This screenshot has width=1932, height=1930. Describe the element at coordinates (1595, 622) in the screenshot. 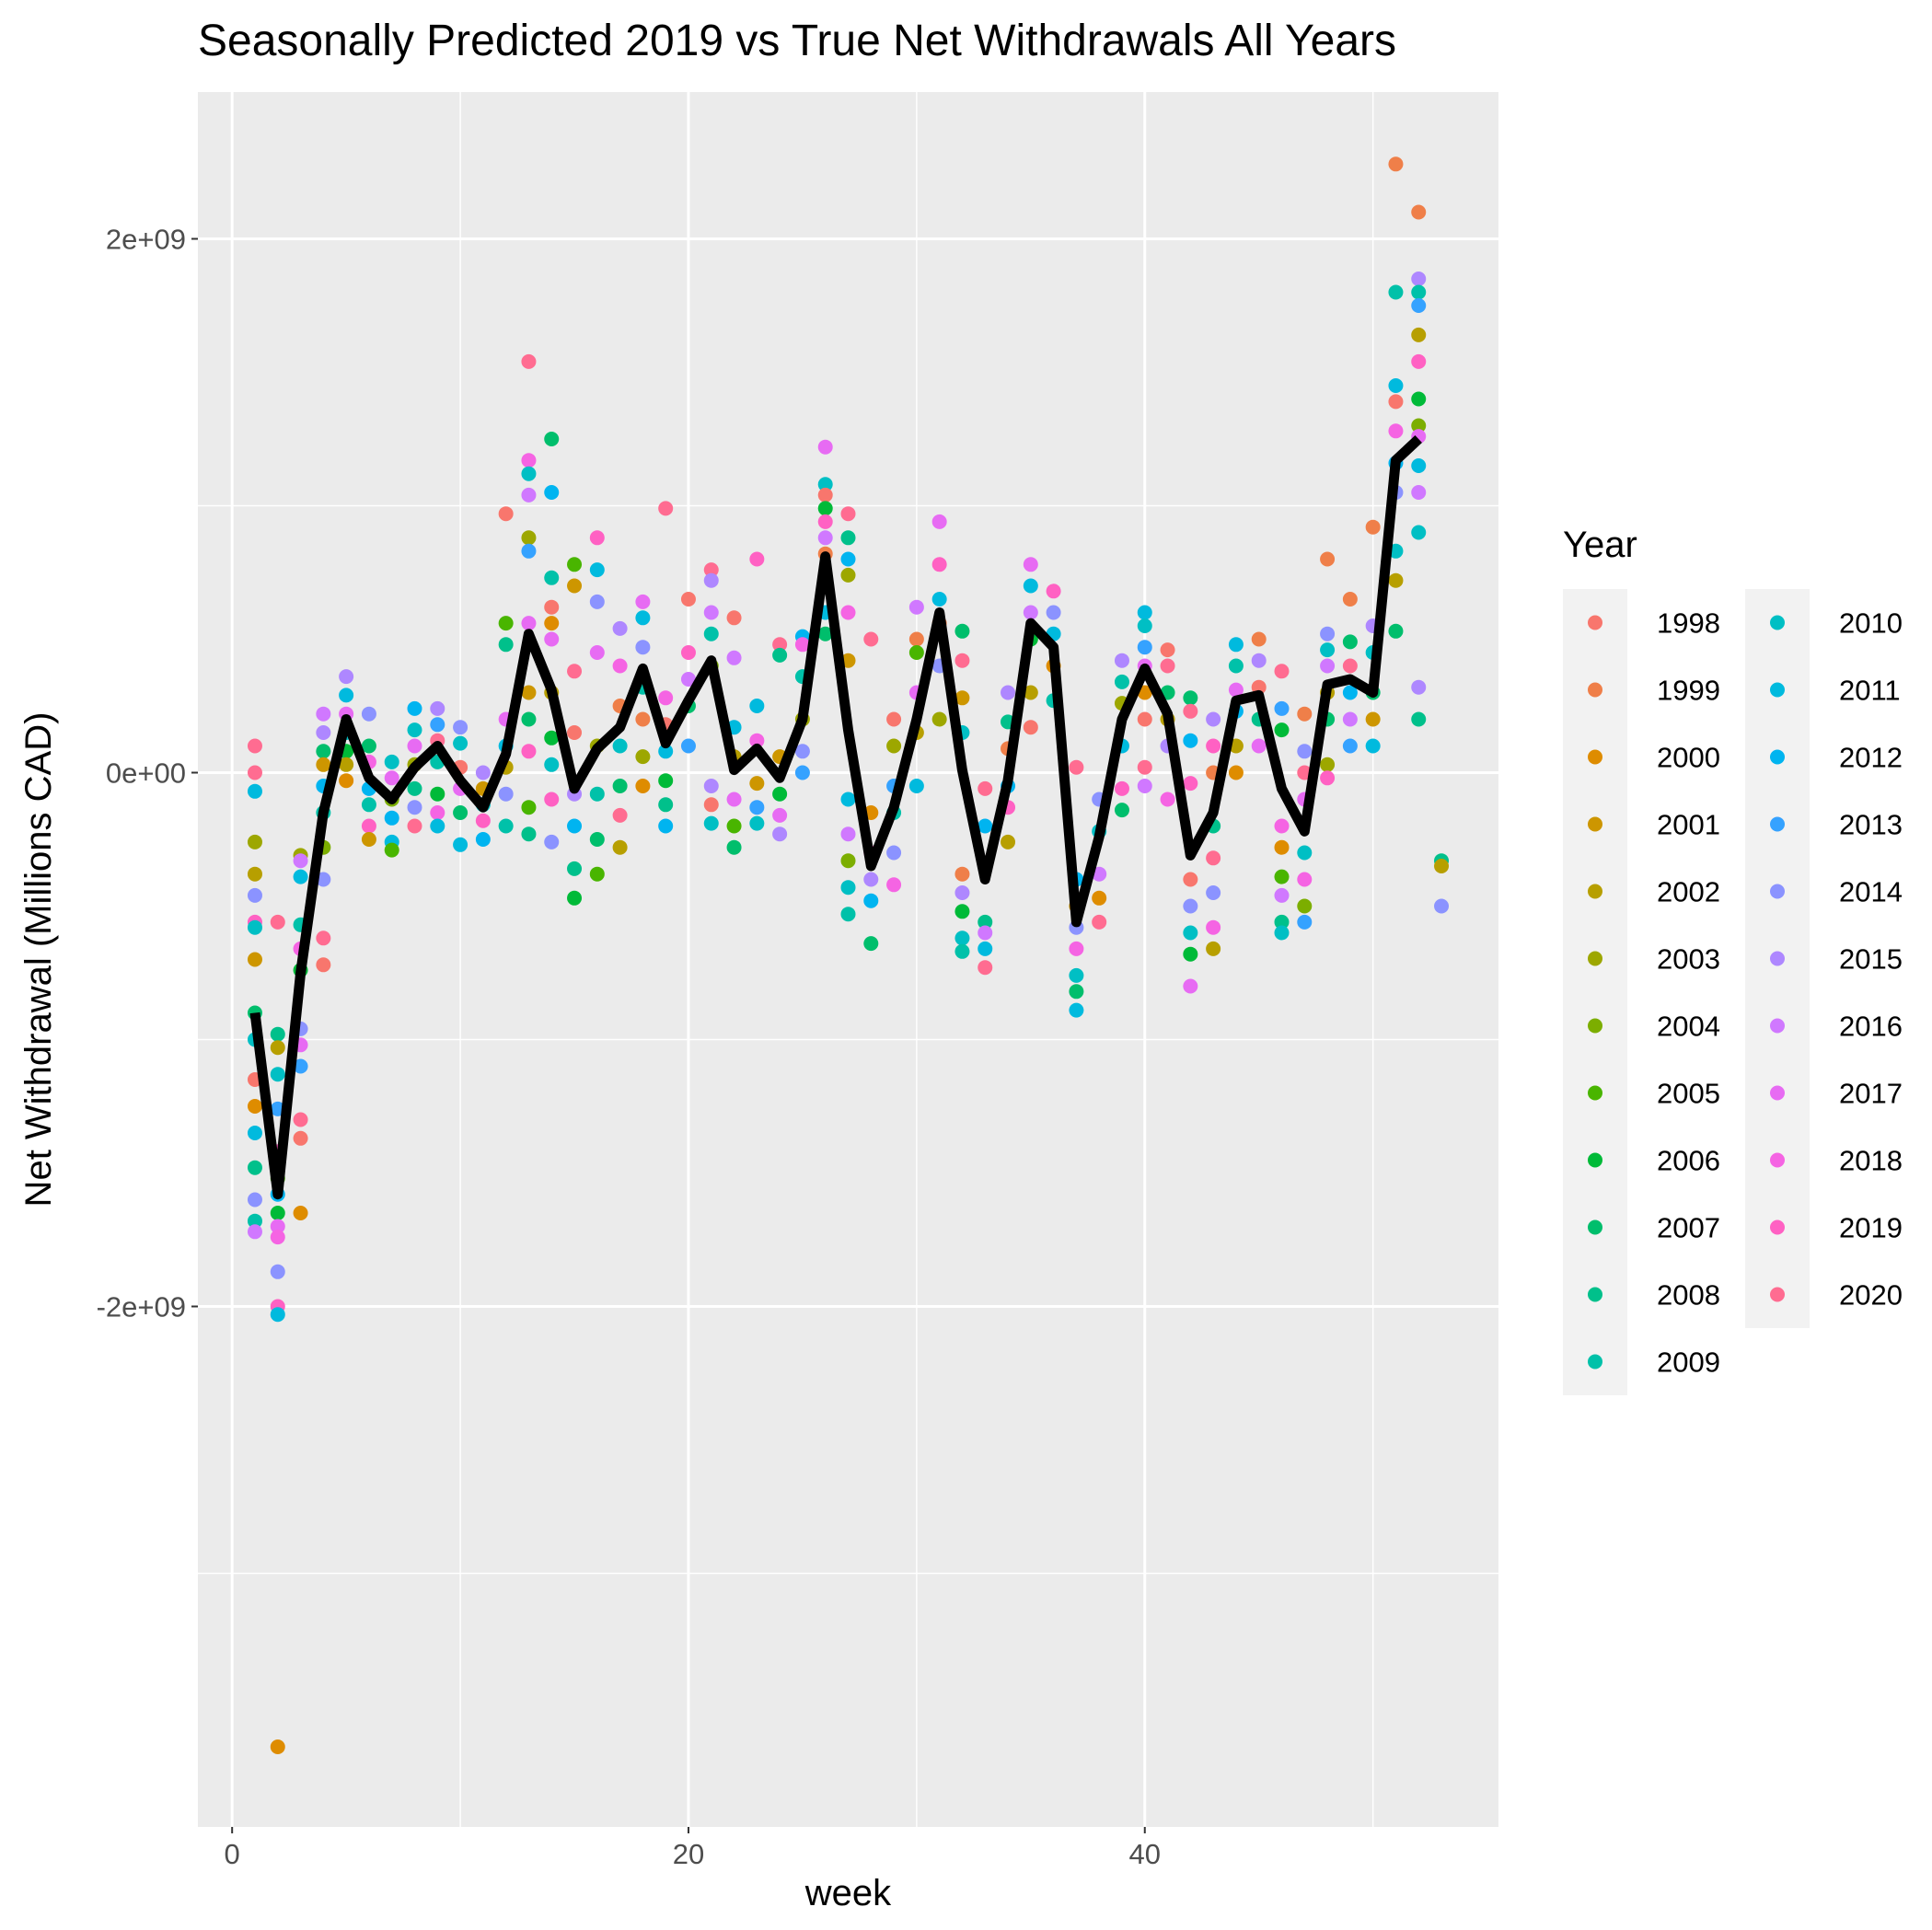

I see `legend-key-1998` at that location.